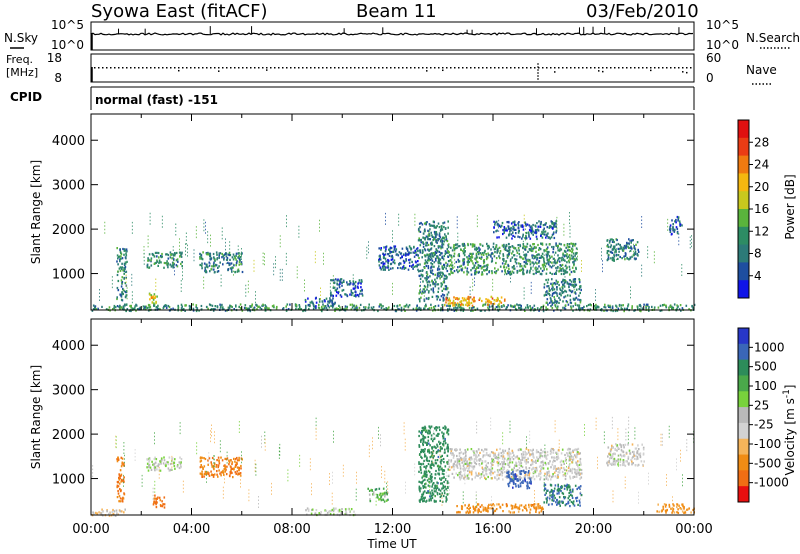  I want to click on cpid-value: normal (fast) -151, so click(156, 100).